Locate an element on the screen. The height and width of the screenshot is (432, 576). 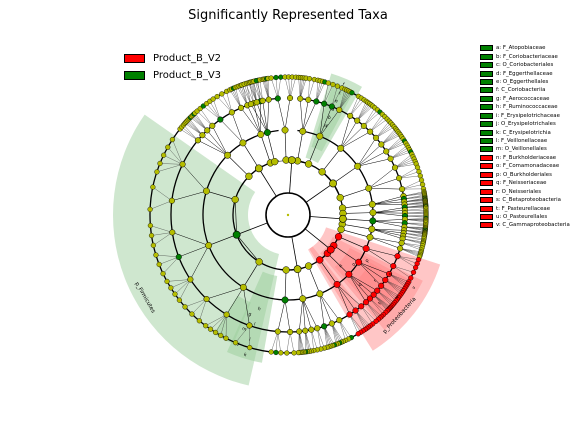
taxa-legend-item: s: C_Betaproteobacteria is located at coordinates (528, 200).